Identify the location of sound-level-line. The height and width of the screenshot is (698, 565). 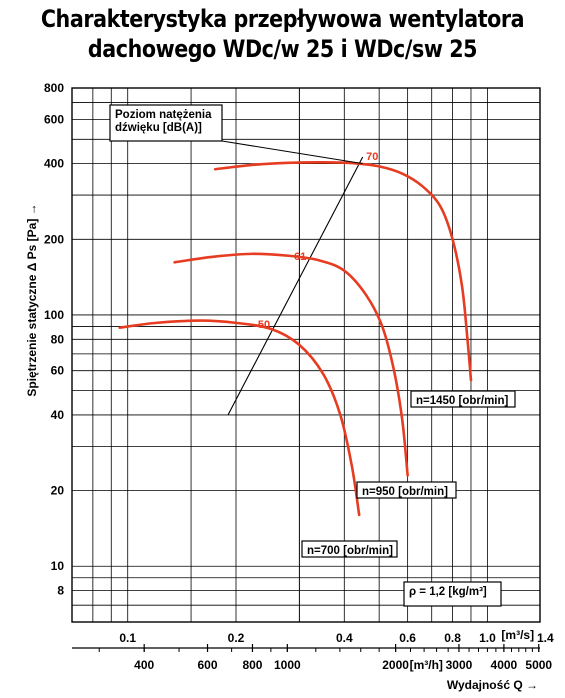
(295, 286).